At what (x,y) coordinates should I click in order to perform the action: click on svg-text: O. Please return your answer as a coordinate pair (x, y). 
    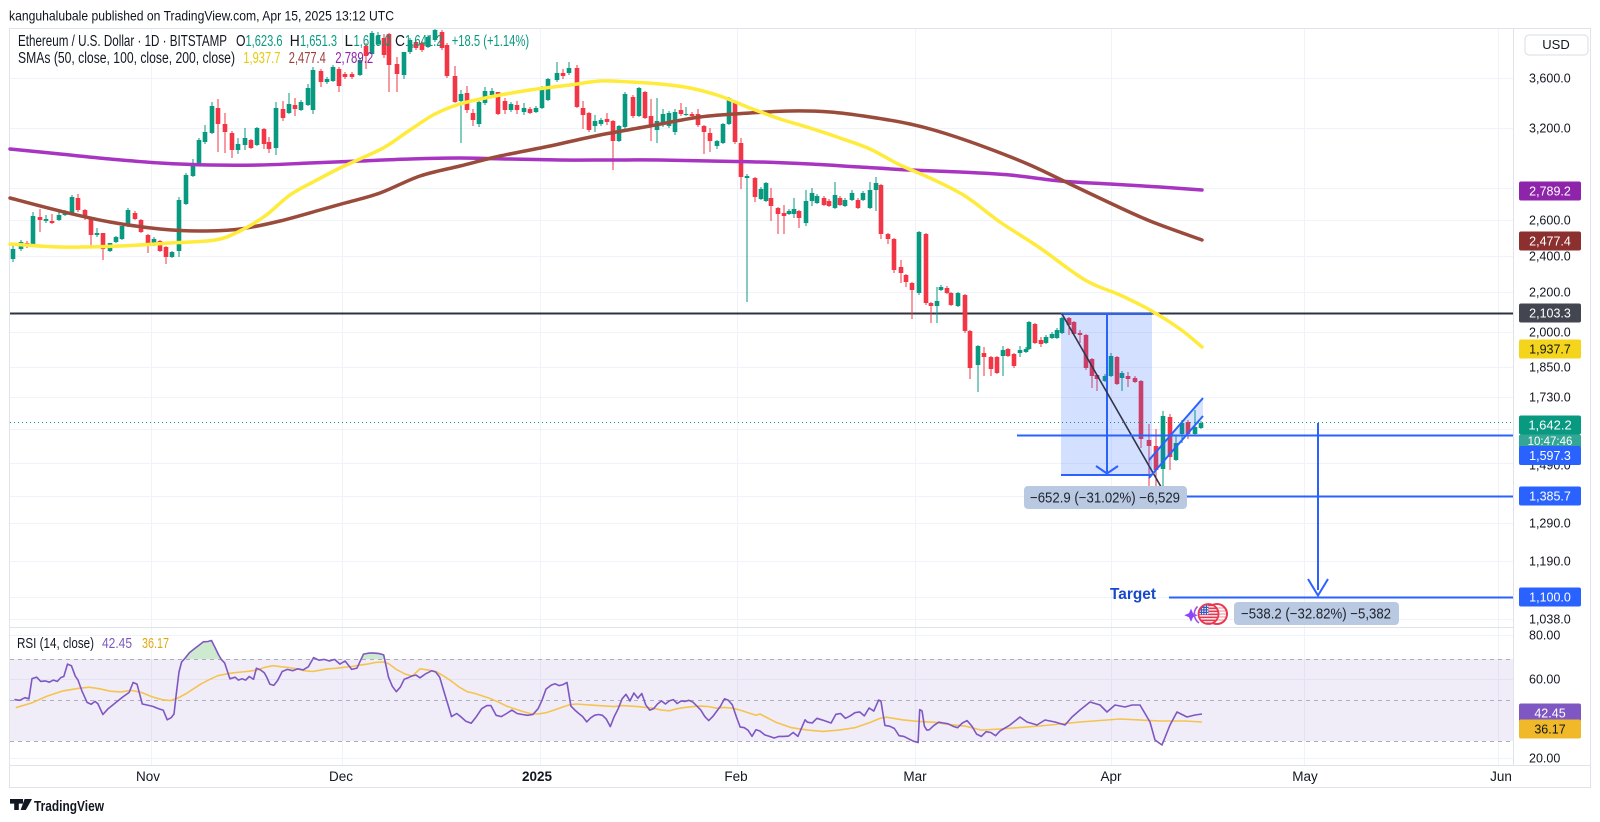
    Looking at the image, I should click on (241, 41).